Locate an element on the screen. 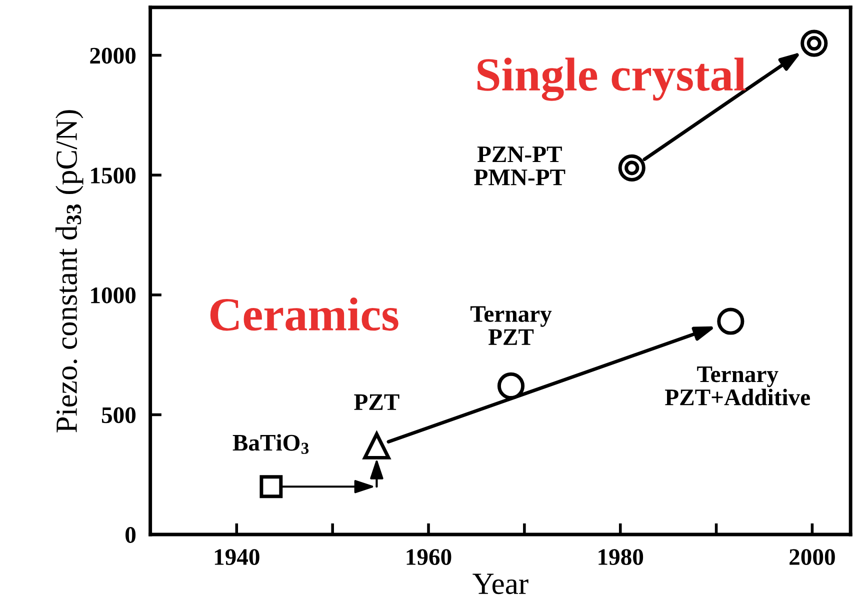 This screenshot has width=854, height=613. y-tick-label: 0 is located at coordinates (131, 535).